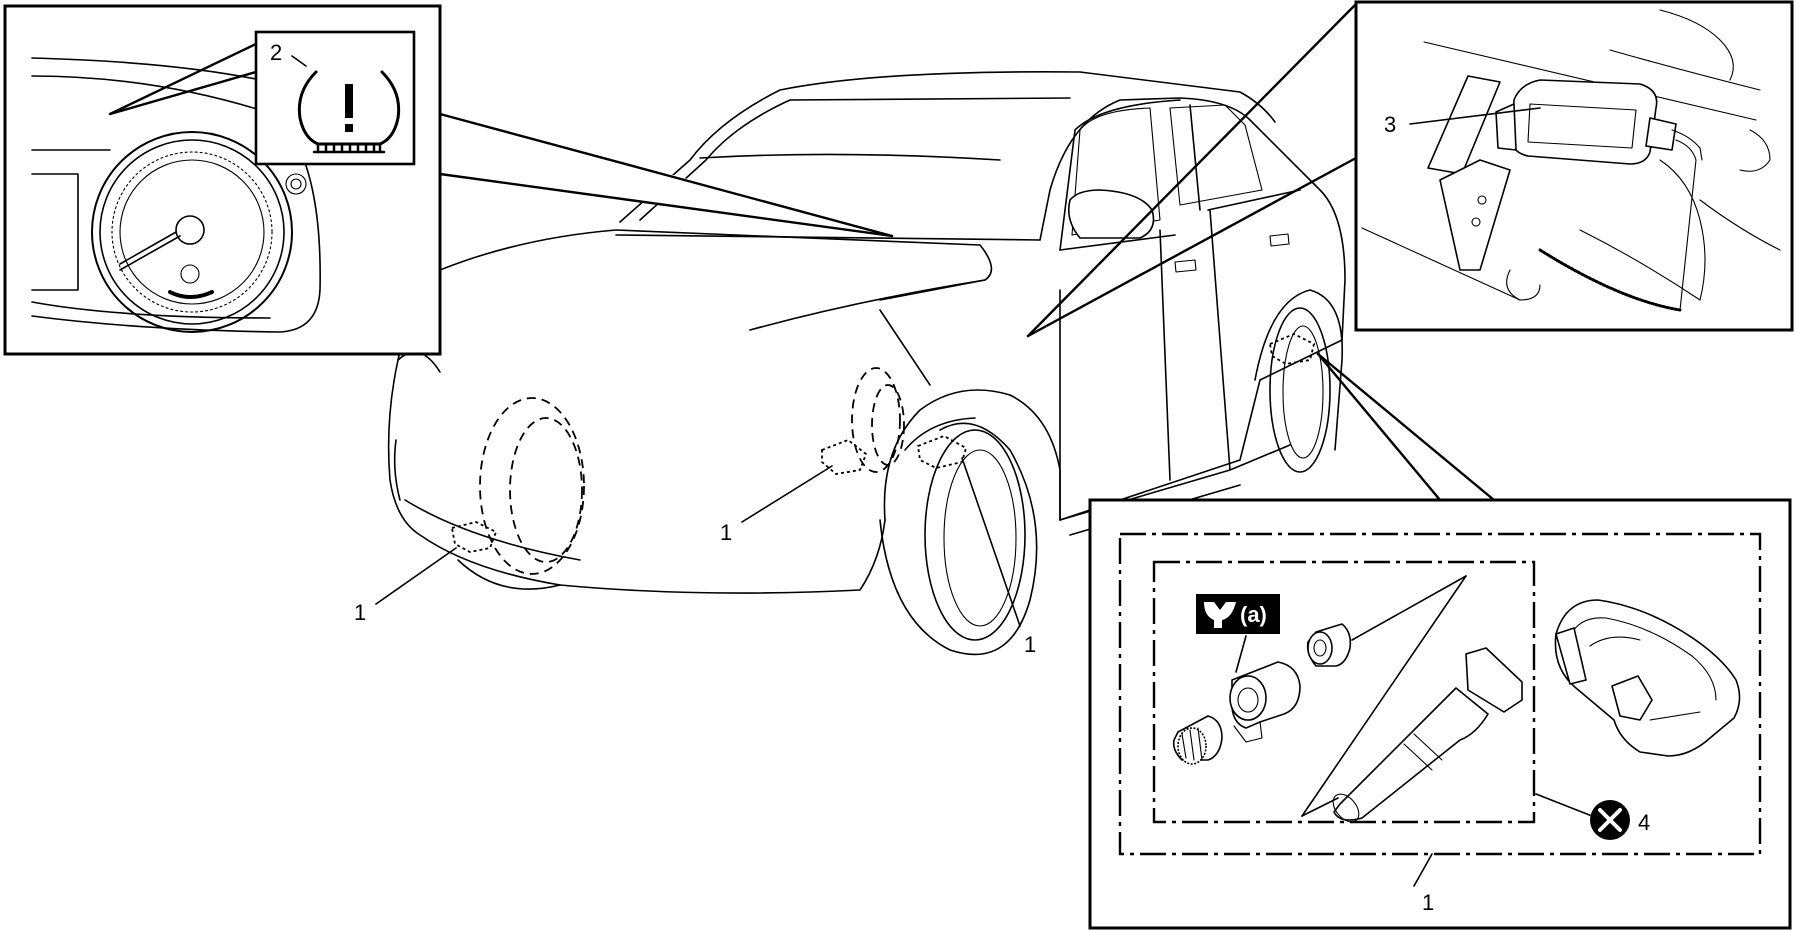 This screenshot has width=1796, height=932. What do you see at coordinates (360, 612) in the screenshot?
I see `label-sensor-front-left: 1` at bounding box center [360, 612].